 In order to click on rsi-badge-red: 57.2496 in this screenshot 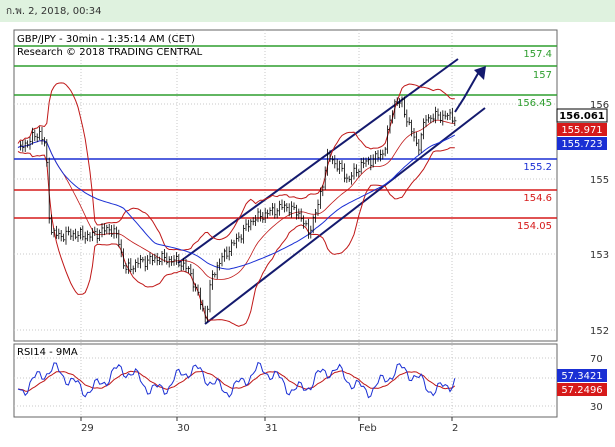, I will do `click(582, 389)`.